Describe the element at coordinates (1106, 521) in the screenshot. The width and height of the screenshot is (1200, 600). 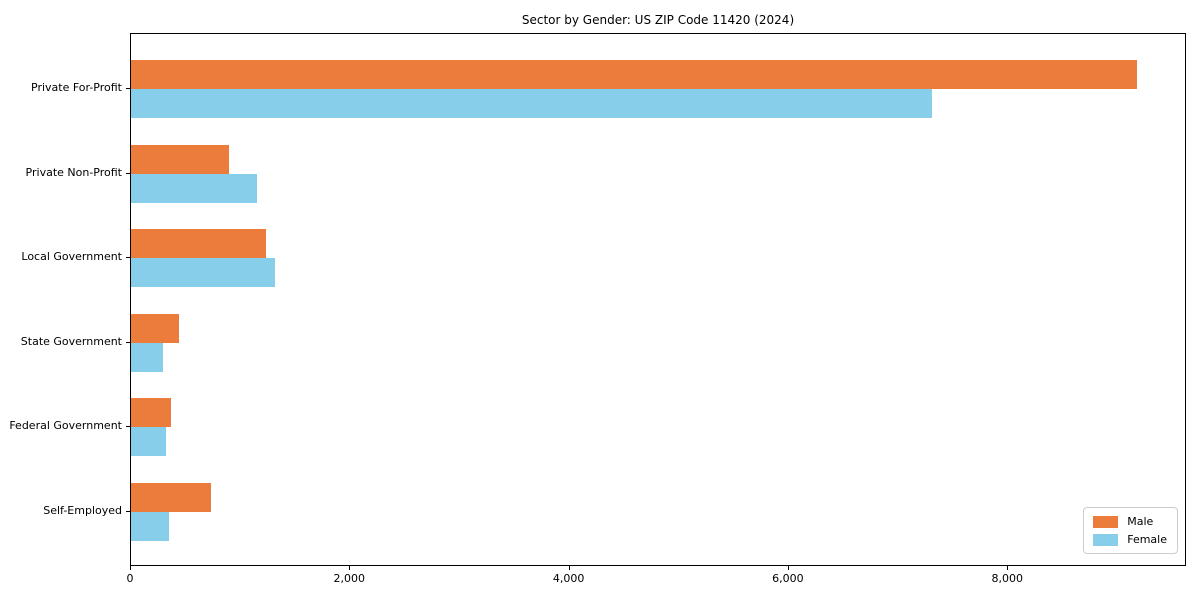
I see `legend-swatch-male` at that location.